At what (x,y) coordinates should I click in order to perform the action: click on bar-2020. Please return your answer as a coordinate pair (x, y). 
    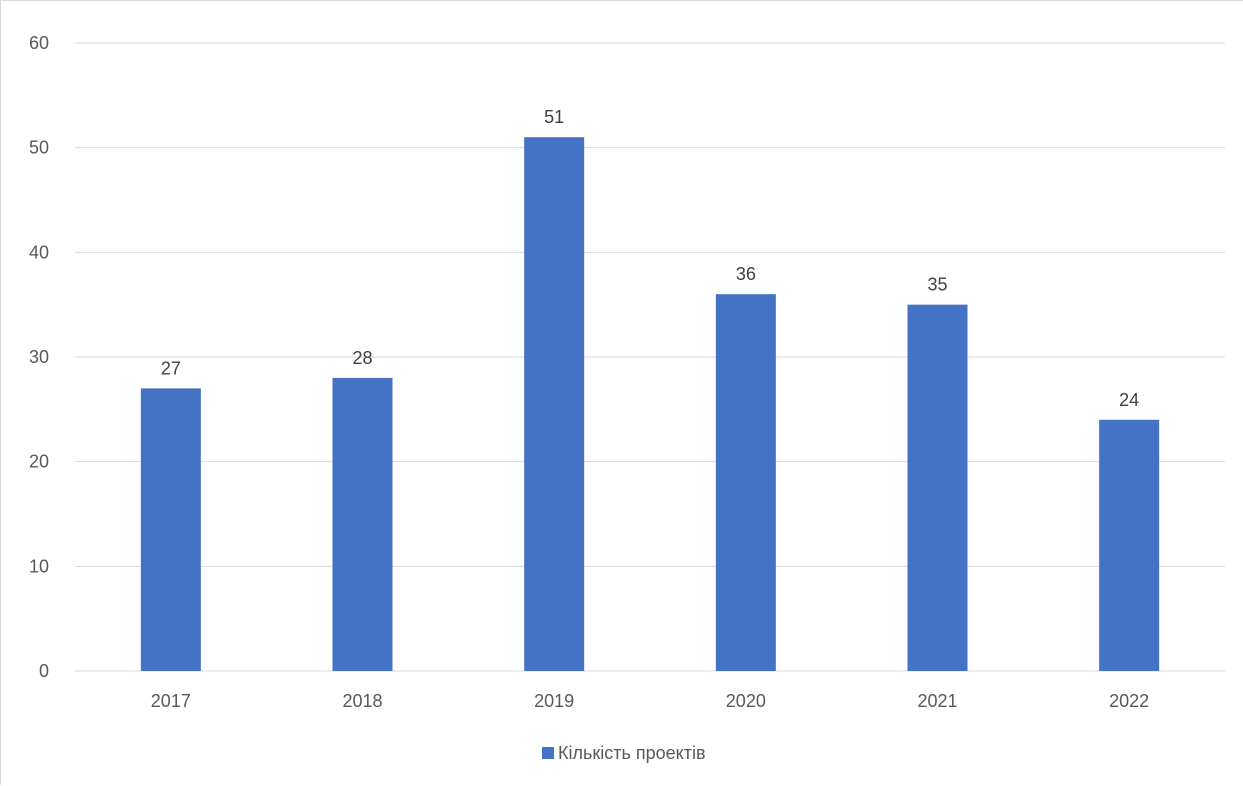
    Looking at the image, I should click on (745, 482).